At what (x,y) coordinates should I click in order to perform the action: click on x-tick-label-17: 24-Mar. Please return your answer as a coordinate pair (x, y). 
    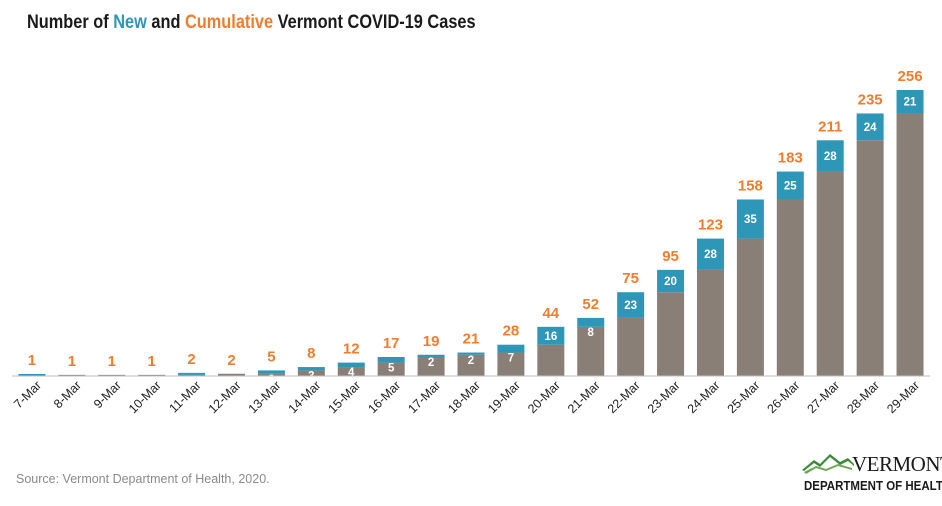
    Looking at the image, I should click on (704, 397).